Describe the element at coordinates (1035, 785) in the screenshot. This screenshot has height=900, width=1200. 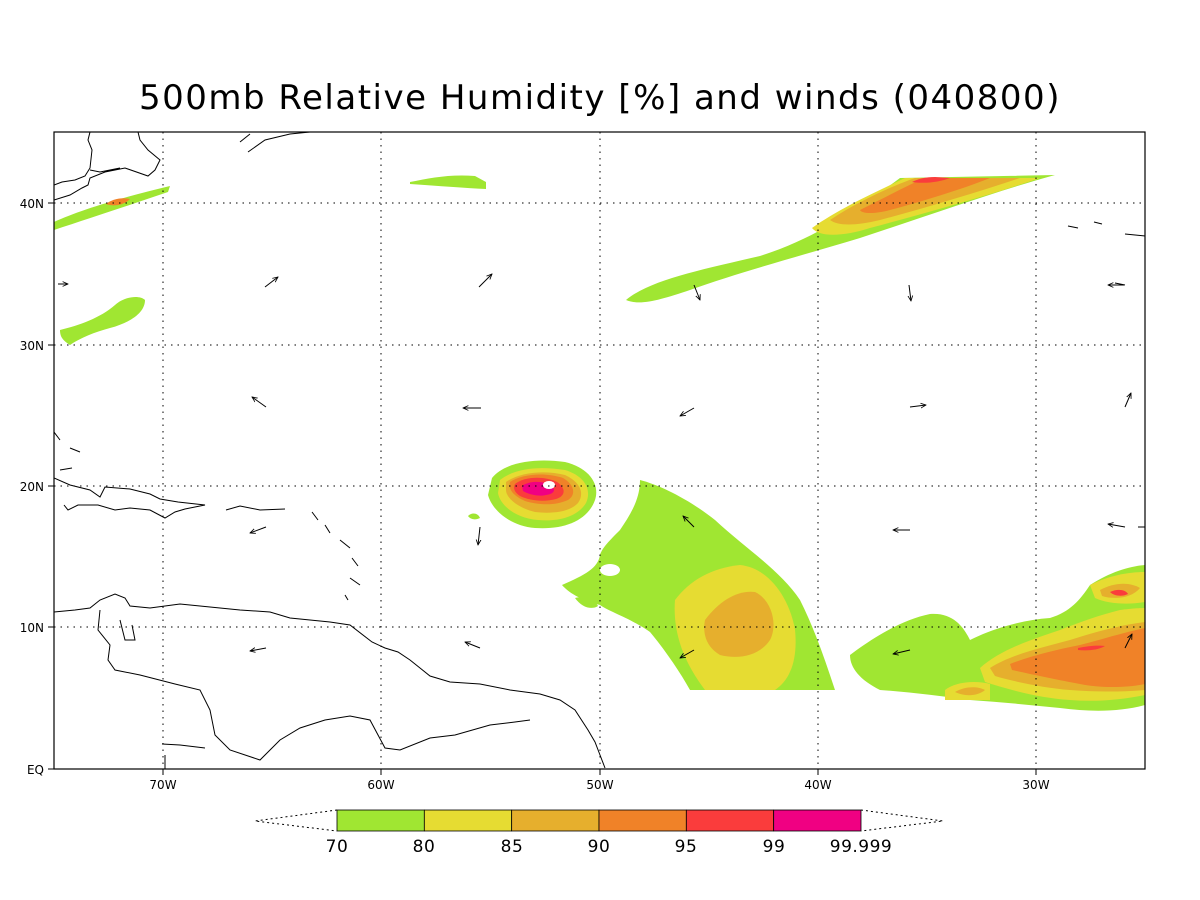
I see `lon-tick-label: 30W` at that location.